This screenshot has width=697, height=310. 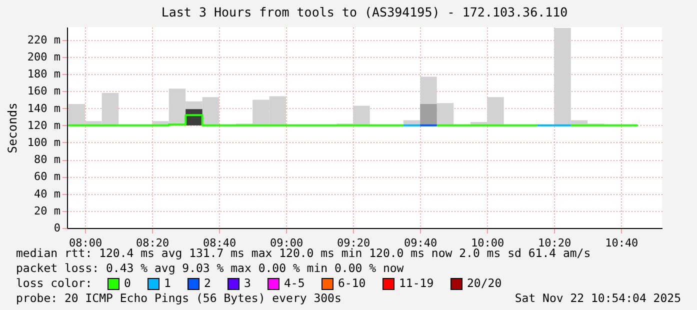 I want to click on y-tick-label: 180 m, so click(x=44, y=74).